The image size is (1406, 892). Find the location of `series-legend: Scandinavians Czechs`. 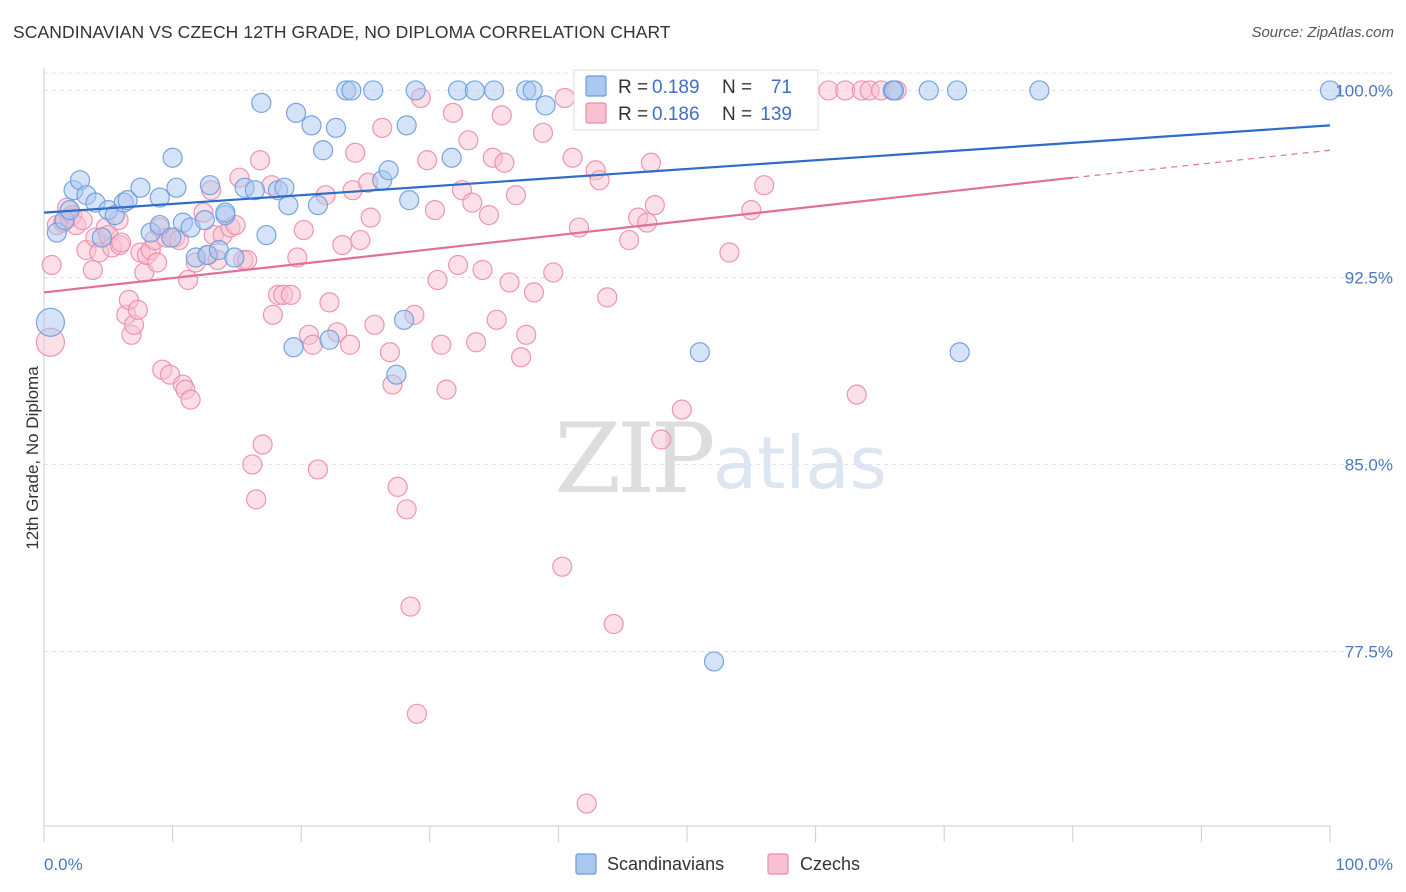

series-legend: Scandinavians Czechs is located at coordinates (717, 864).